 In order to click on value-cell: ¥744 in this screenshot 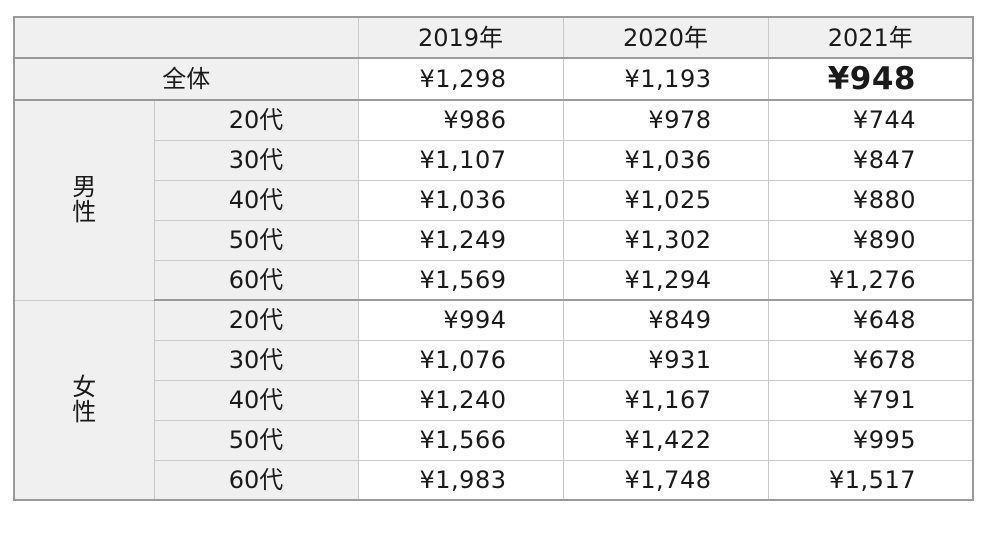, I will do `click(870, 120)`.